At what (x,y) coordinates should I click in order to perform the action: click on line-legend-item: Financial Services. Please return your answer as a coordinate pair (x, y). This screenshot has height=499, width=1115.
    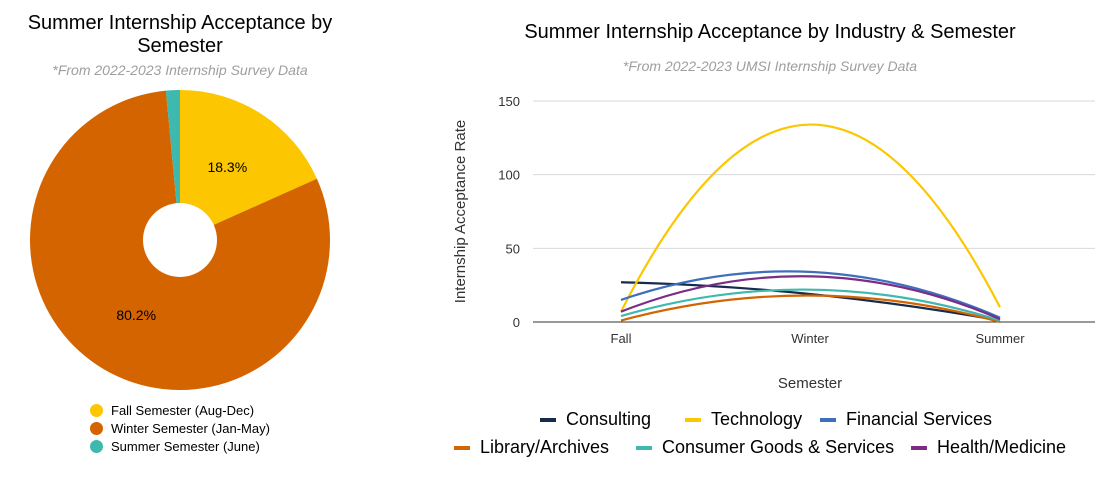
    Looking at the image, I should click on (906, 419).